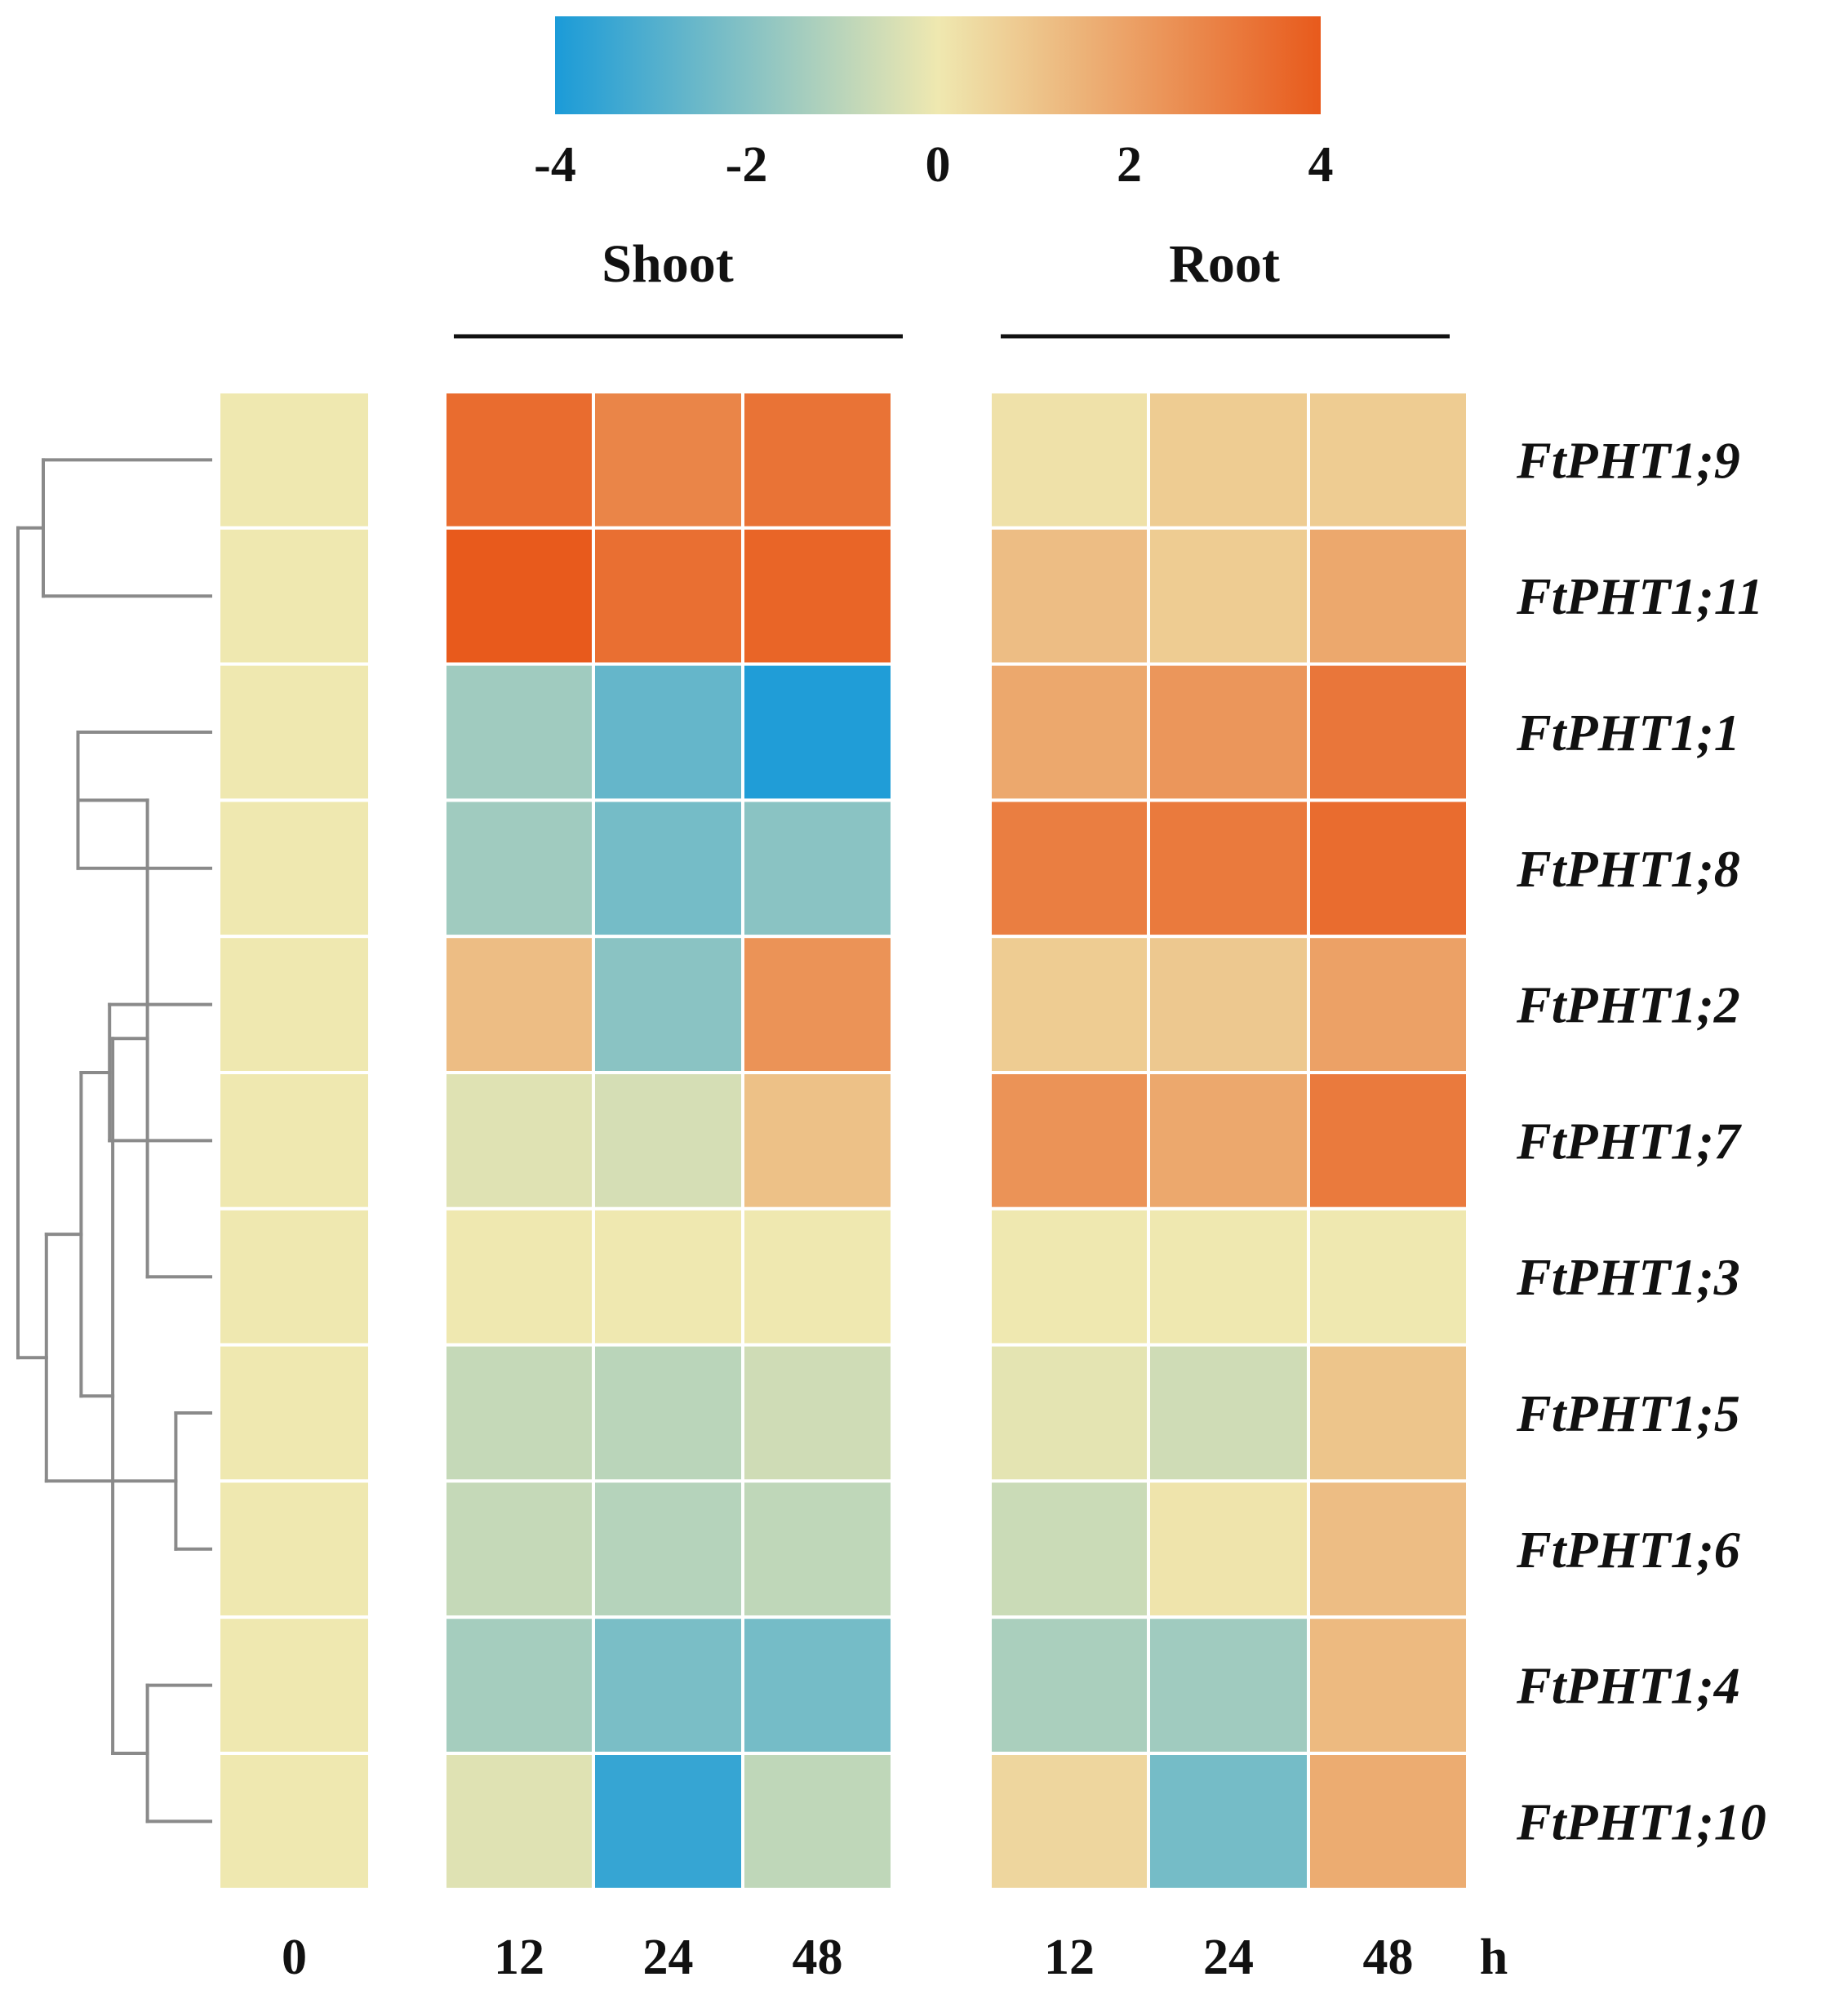 This screenshot has height=2008, width=1848. I want to click on row-label: FtPHT1;1, so click(1628, 733).